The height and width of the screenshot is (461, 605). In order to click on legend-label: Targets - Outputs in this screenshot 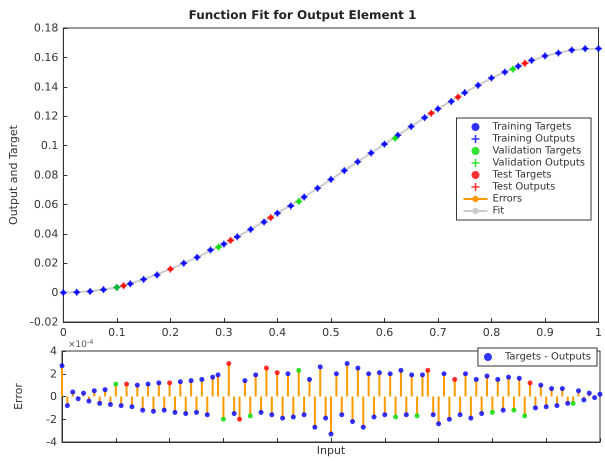, I will do `click(548, 357)`.